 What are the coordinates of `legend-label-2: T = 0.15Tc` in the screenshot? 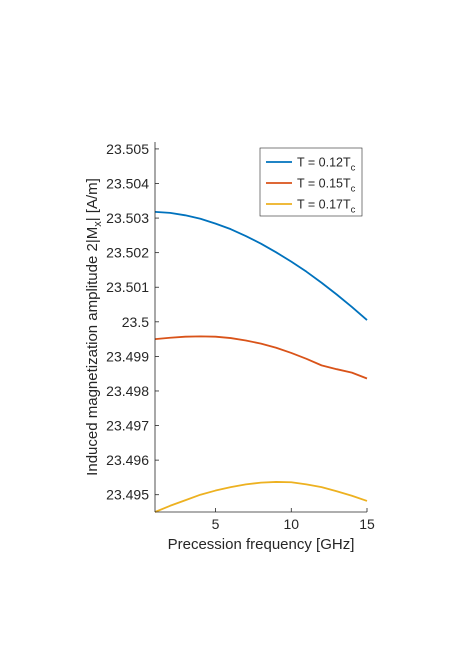 It's located at (326, 186).